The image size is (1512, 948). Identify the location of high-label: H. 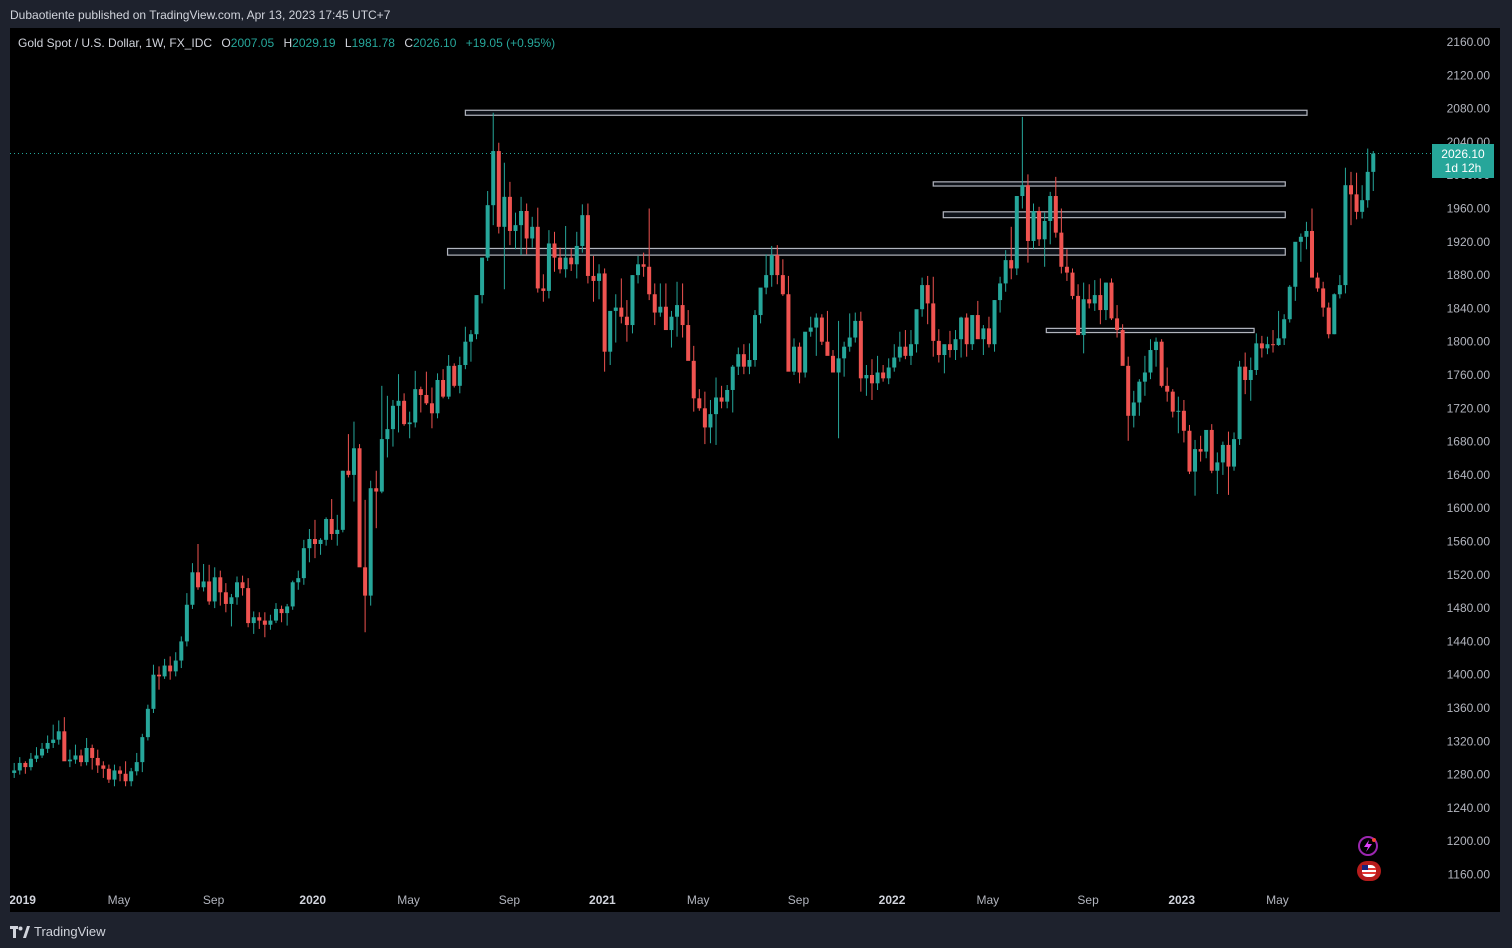
(288, 43).